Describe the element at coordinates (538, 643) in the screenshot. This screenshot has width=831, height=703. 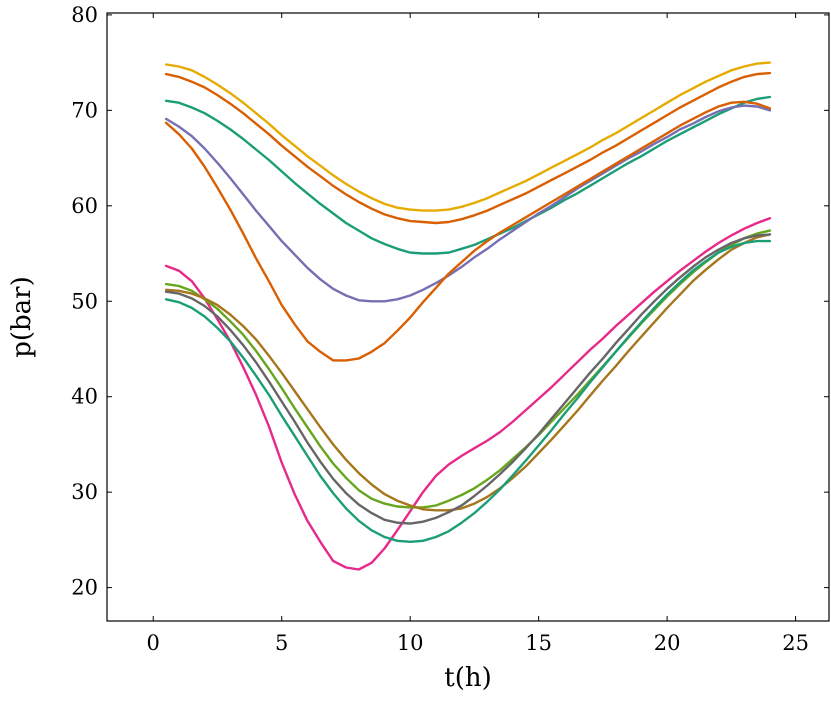
I see `x-tick-label: 15` at that location.